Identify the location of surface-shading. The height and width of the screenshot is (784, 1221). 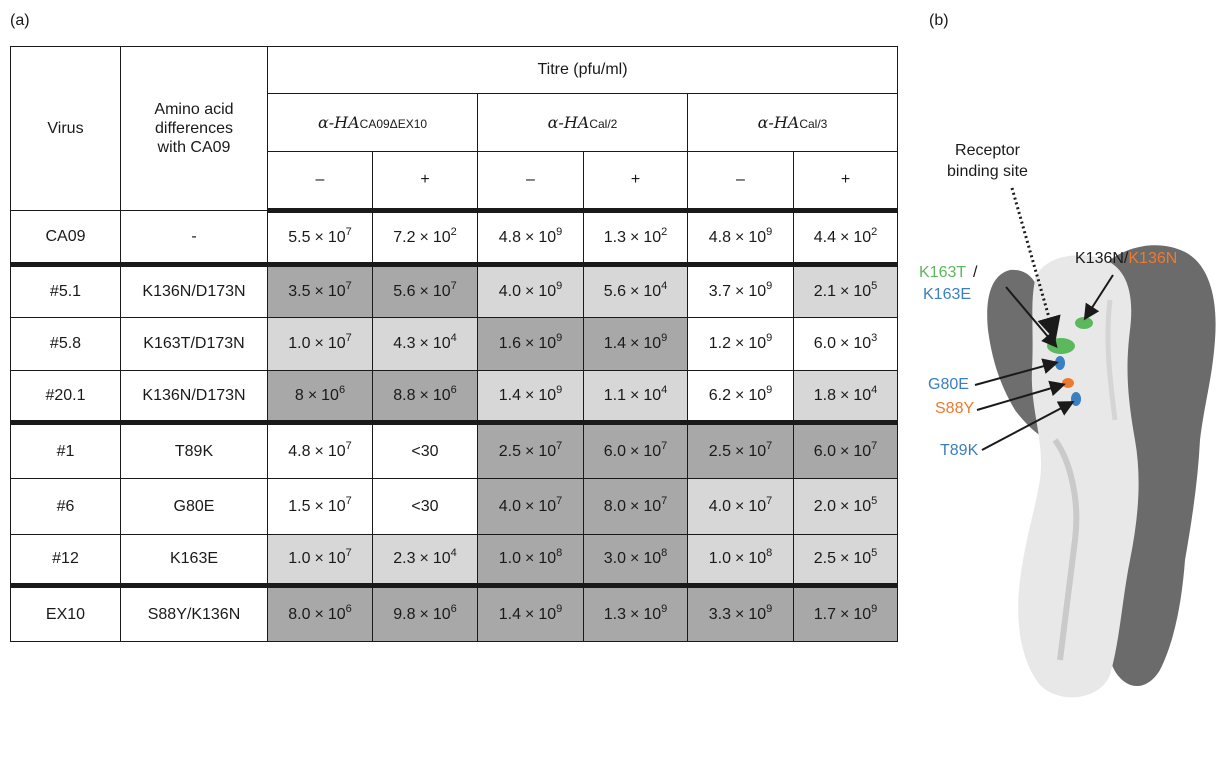
(1111, 360).